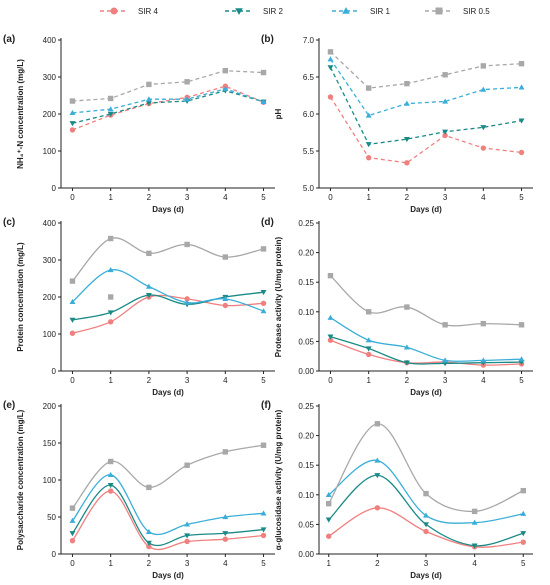 The image size is (550, 585). Describe the element at coordinates (50, 40) in the screenshot. I see `y-tick-label: 400` at that location.